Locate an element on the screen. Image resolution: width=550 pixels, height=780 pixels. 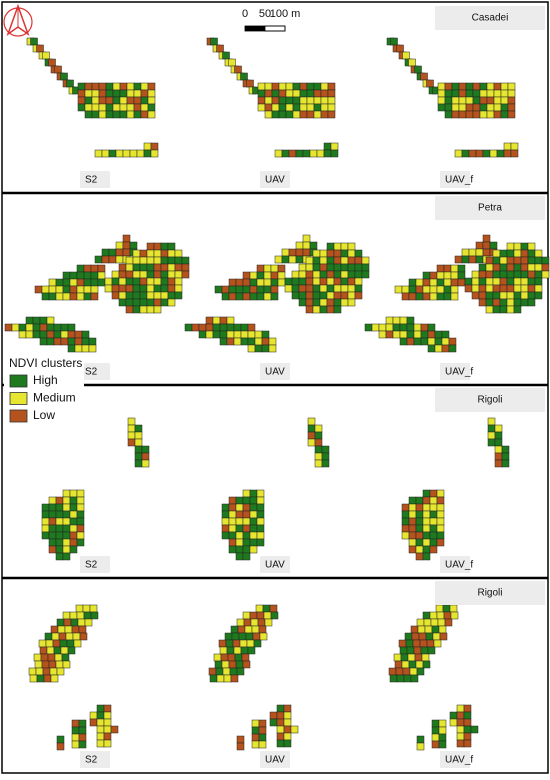
legend-label: Medium is located at coordinates (54, 398).